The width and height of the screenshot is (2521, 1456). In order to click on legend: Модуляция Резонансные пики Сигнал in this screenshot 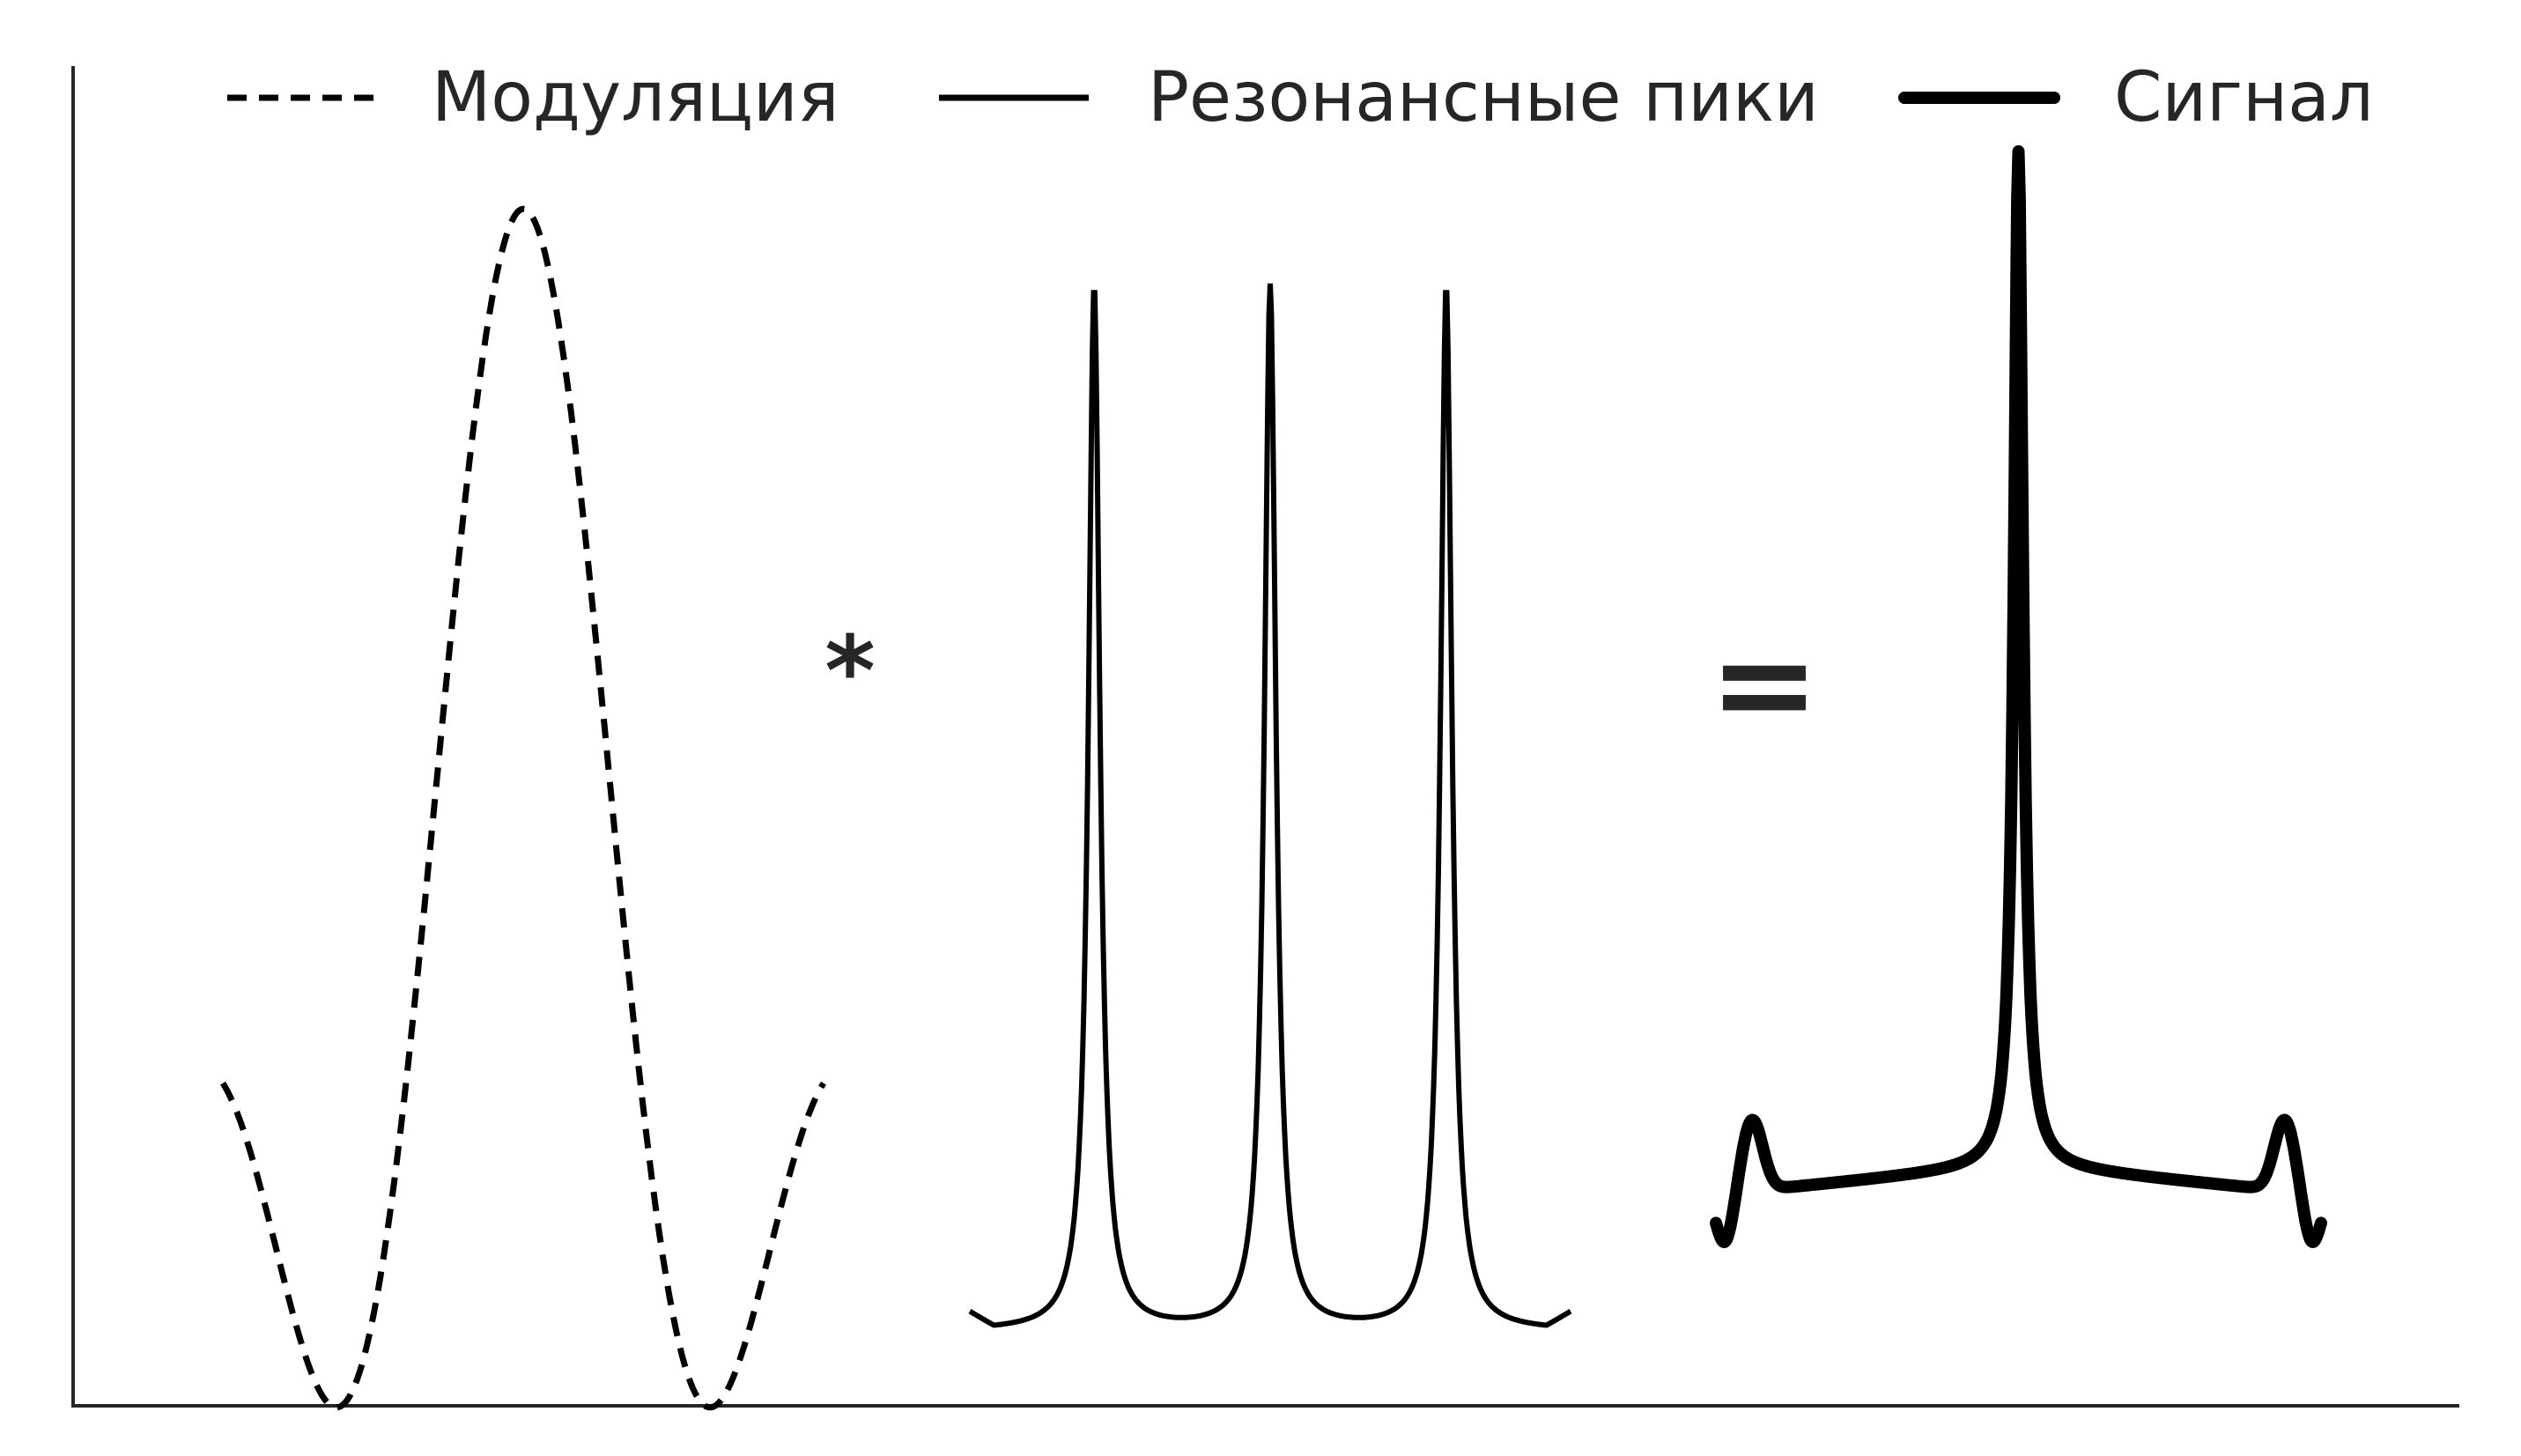, I will do `click(1301, 97)`.